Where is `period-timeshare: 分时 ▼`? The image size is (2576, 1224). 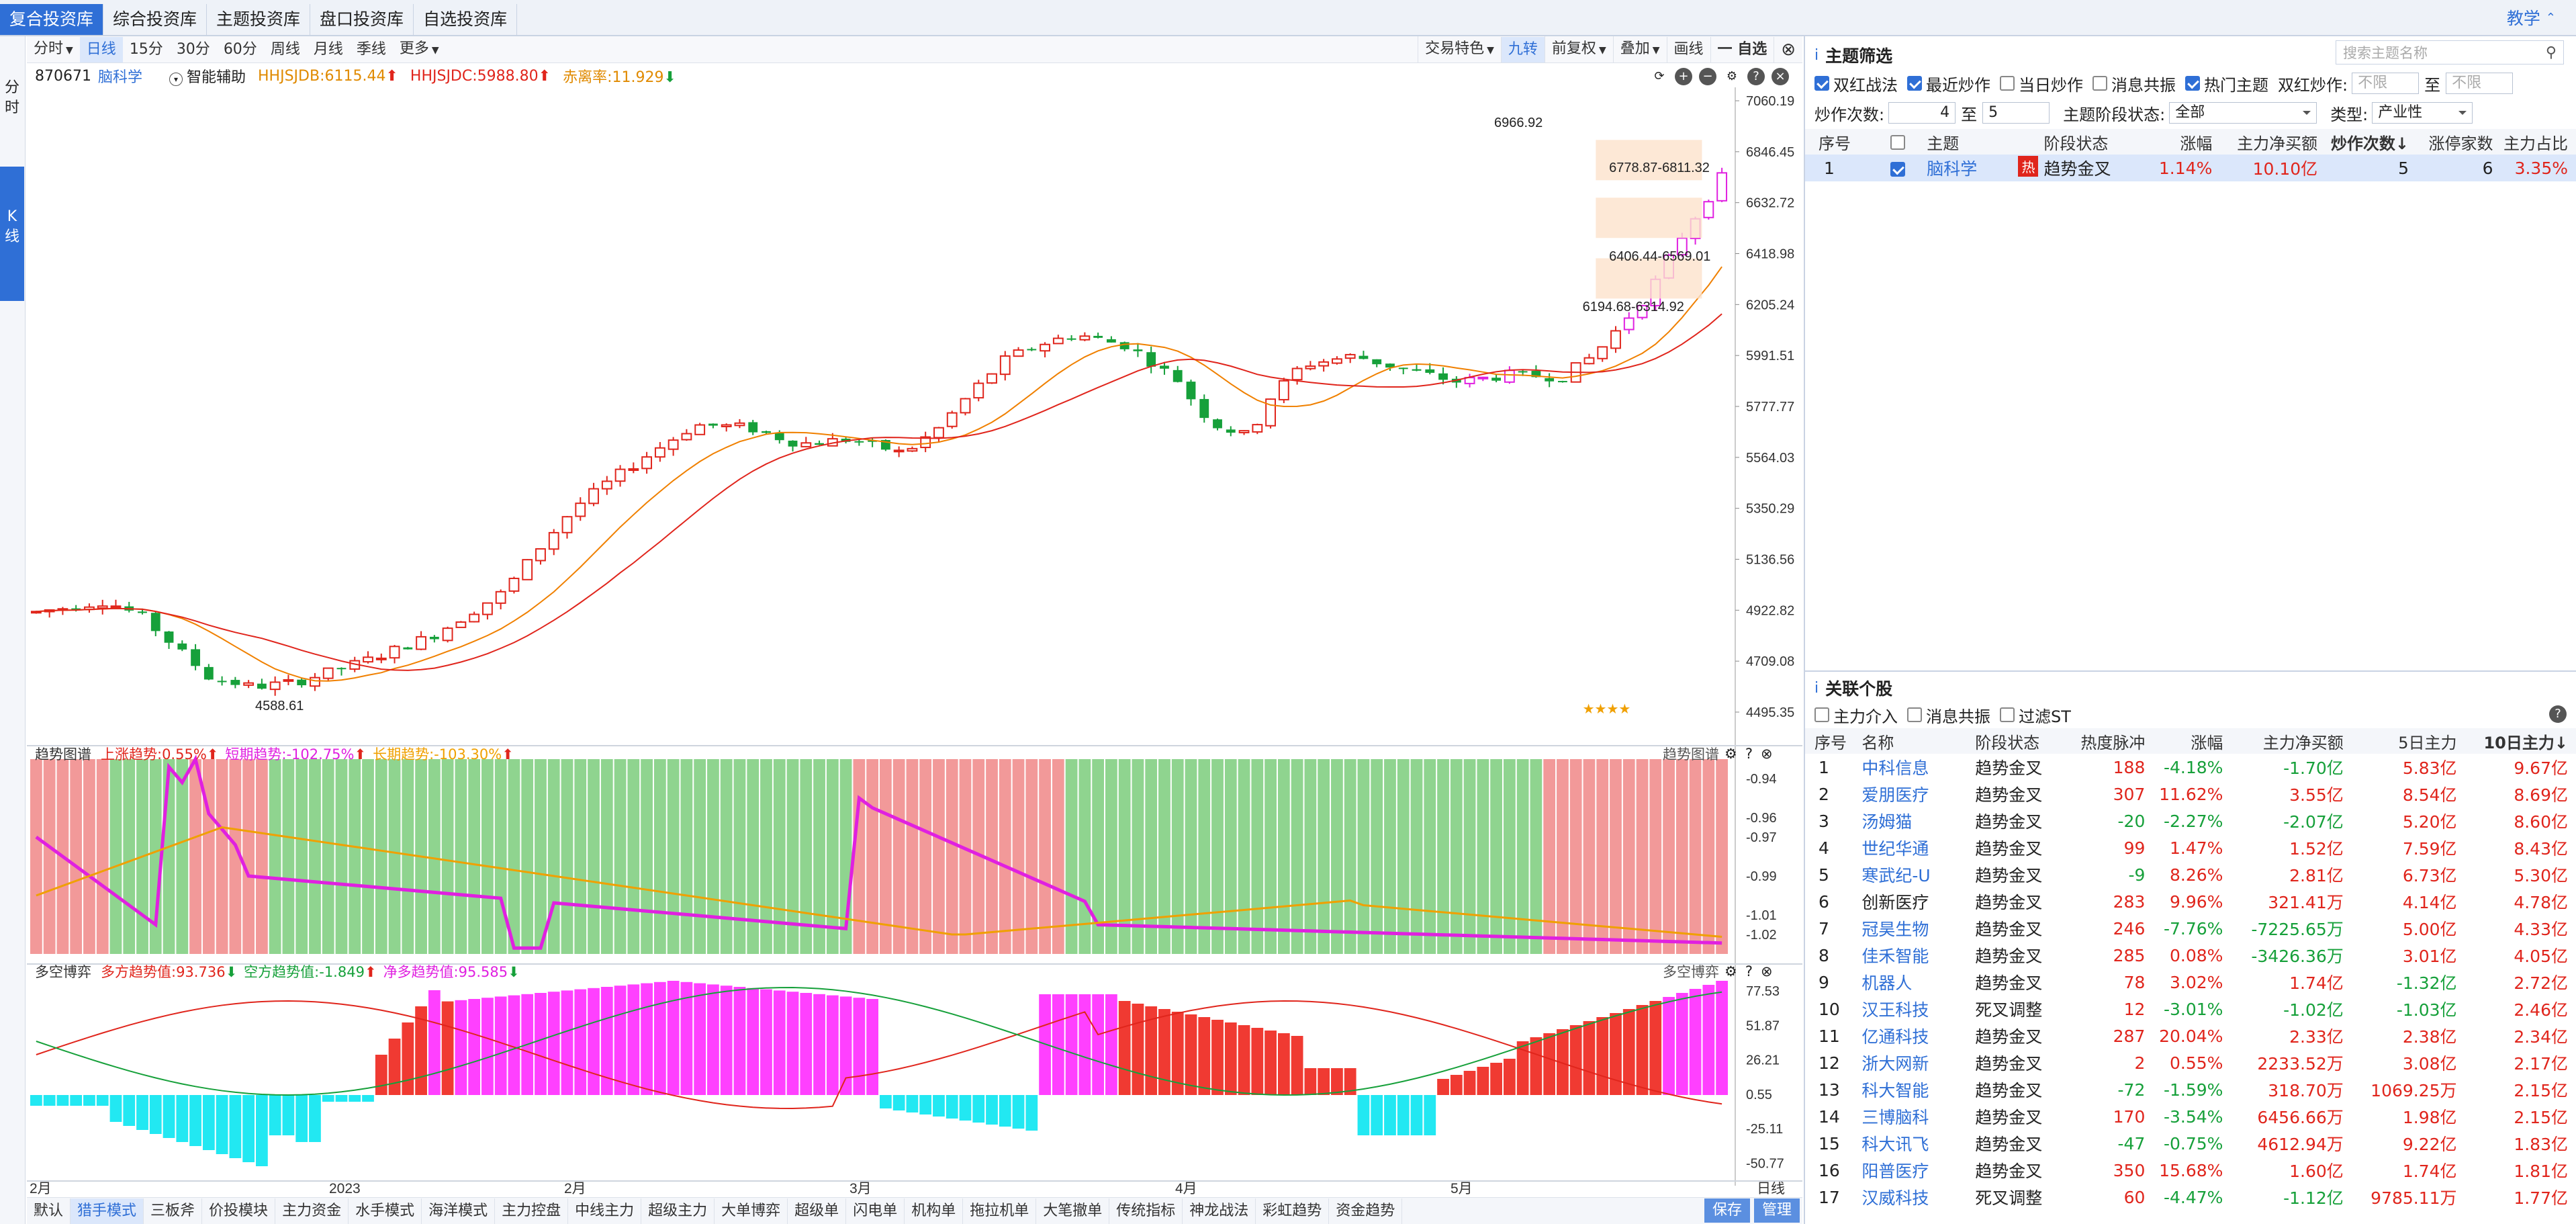 period-timeshare: 分时 ▼ is located at coordinates (53, 49).